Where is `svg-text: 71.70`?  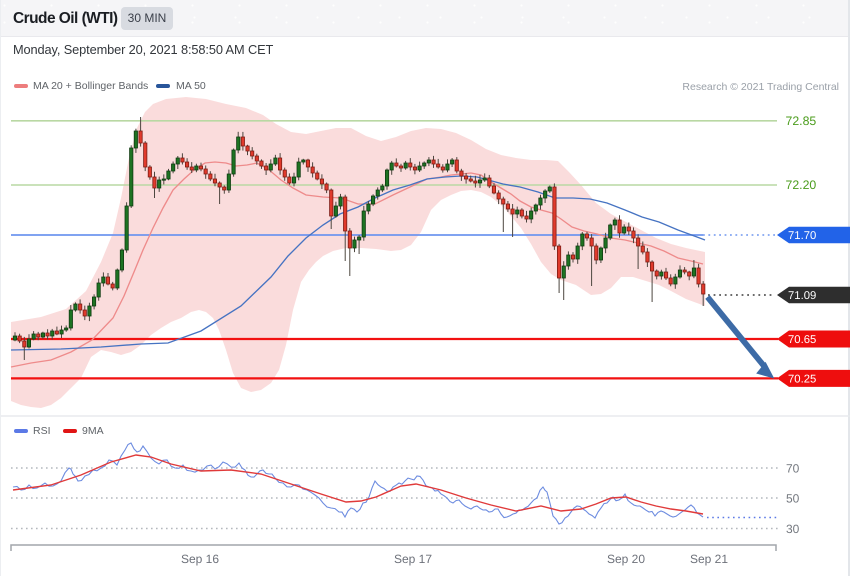
svg-text: 71.70 is located at coordinates (802, 236).